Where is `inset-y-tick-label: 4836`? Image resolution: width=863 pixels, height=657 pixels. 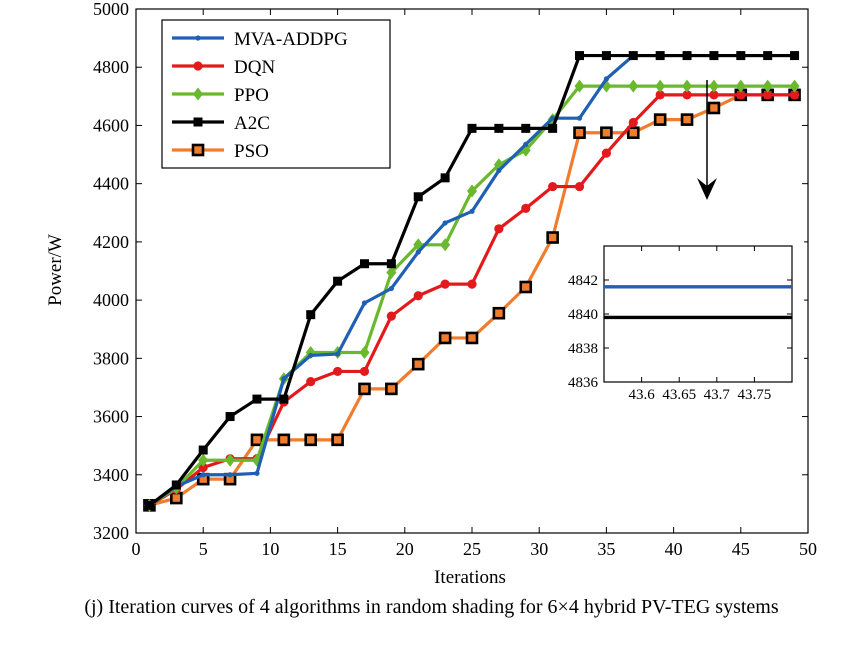 inset-y-tick-label: 4836 is located at coordinates (583, 383).